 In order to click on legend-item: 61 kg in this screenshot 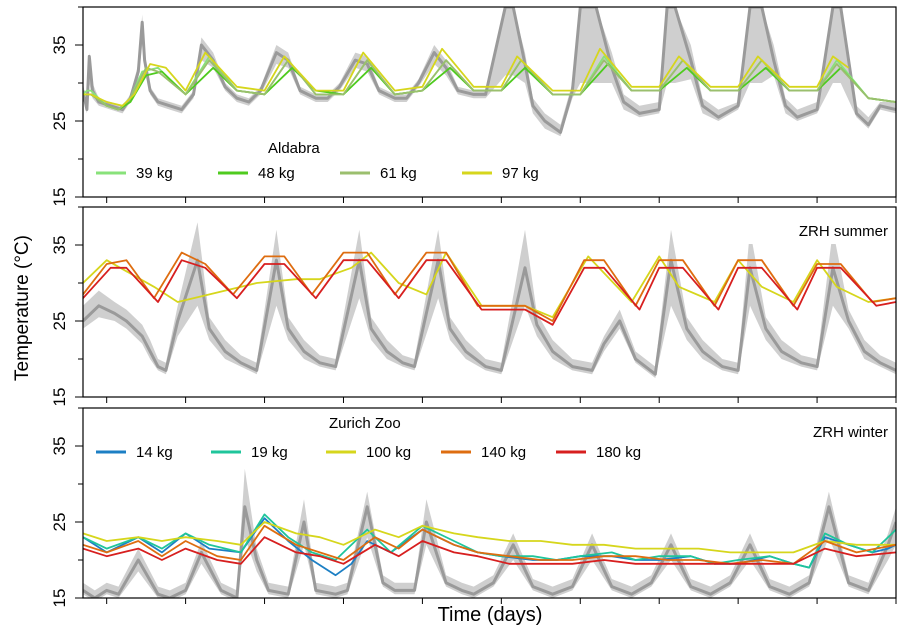, I will do `click(378, 173)`.